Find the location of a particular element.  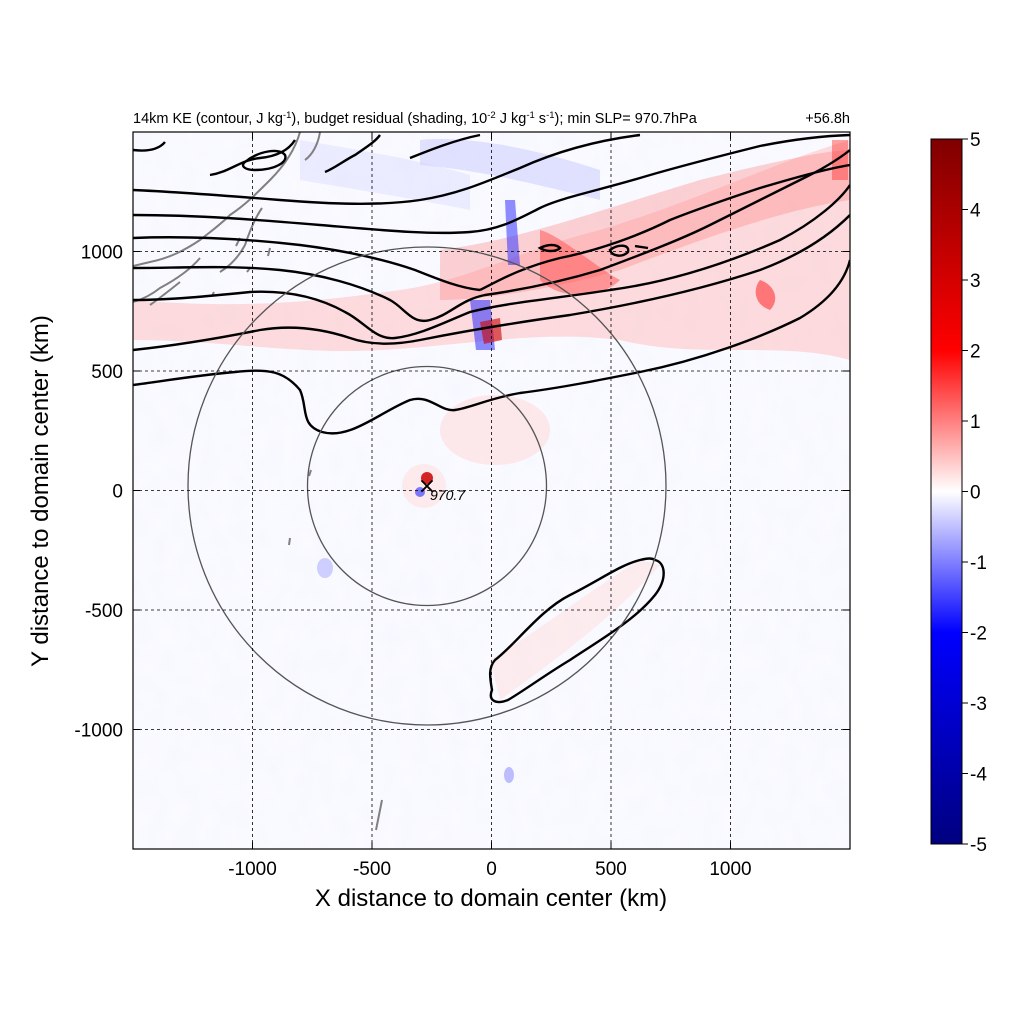

colorbar-tick-label: 5 is located at coordinates (975, 140).